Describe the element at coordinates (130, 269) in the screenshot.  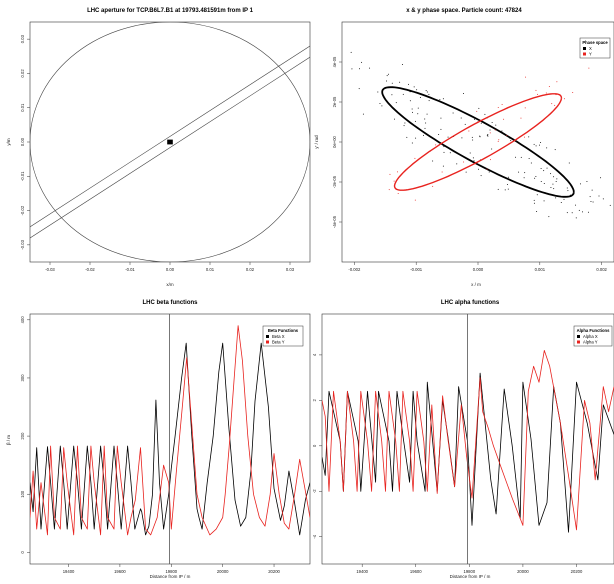
I see `aperture-x-tick-label: -0.01` at that location.